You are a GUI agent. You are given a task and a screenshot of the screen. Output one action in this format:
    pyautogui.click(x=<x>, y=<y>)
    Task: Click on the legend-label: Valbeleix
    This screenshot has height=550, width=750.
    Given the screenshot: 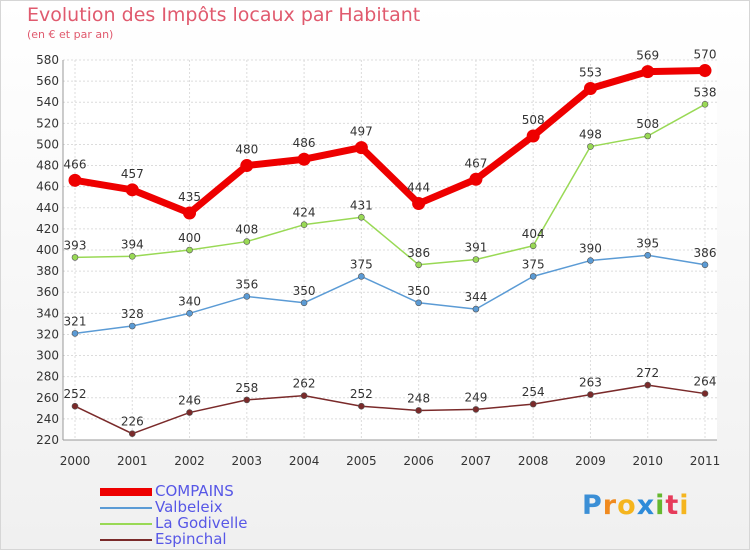 What is the action you would take?
    pyautogui.click(x=189, y=507)
    